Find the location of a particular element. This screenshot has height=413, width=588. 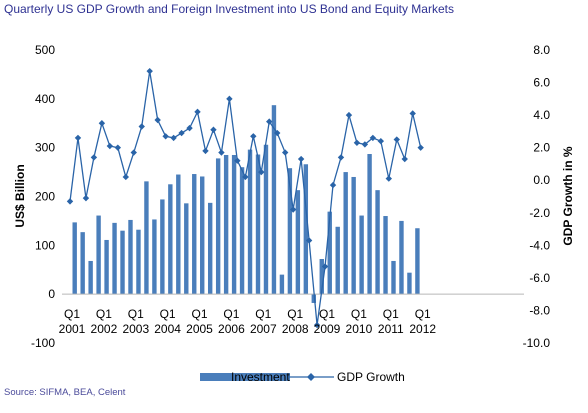

left-axis-tick-label: 100 is located at coordinates (45, 245).